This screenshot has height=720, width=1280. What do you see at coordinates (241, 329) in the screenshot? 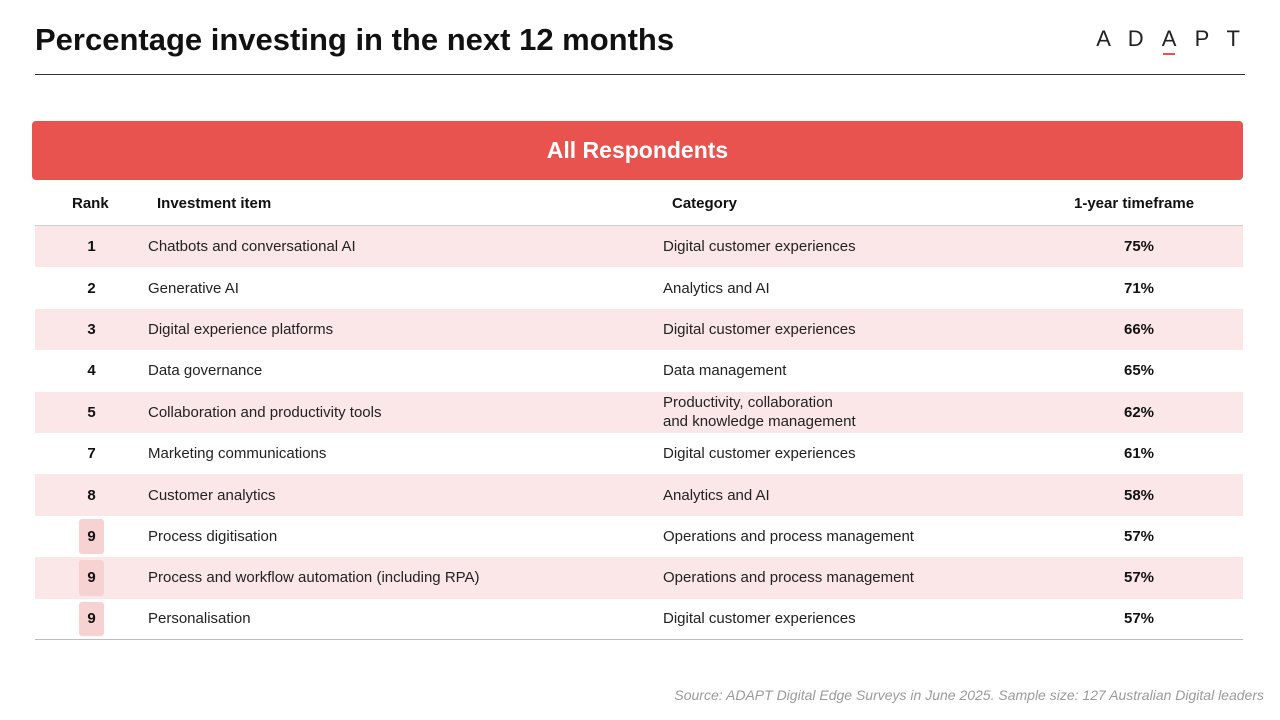
I see `item-cell: Digital experience platforms` at bounding box center [241, 329].